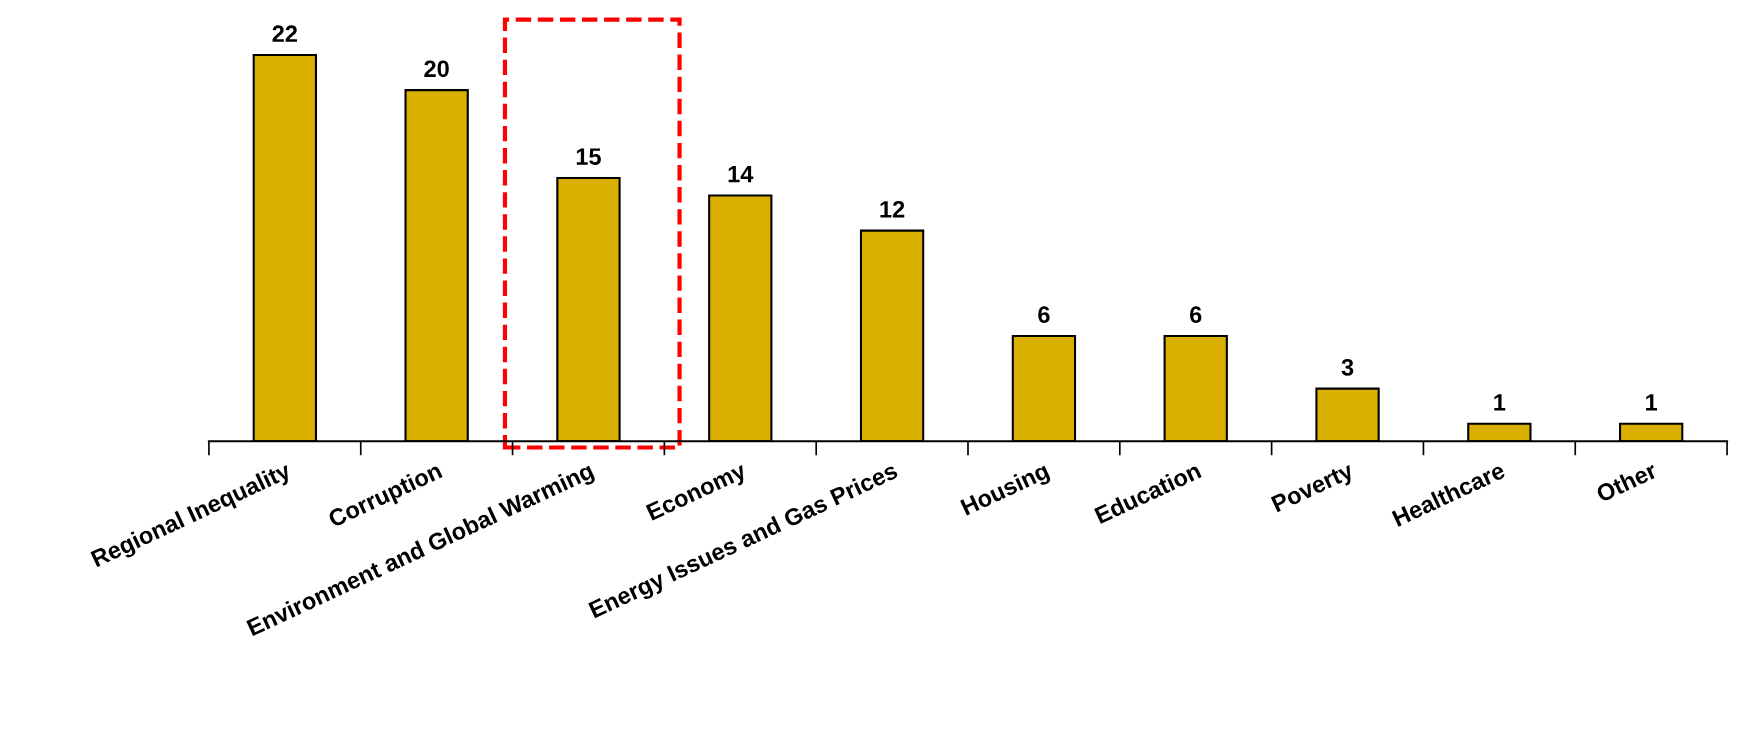 The image size is (1741, 748). I want to click on data-label: 3, so click(1347, 367).